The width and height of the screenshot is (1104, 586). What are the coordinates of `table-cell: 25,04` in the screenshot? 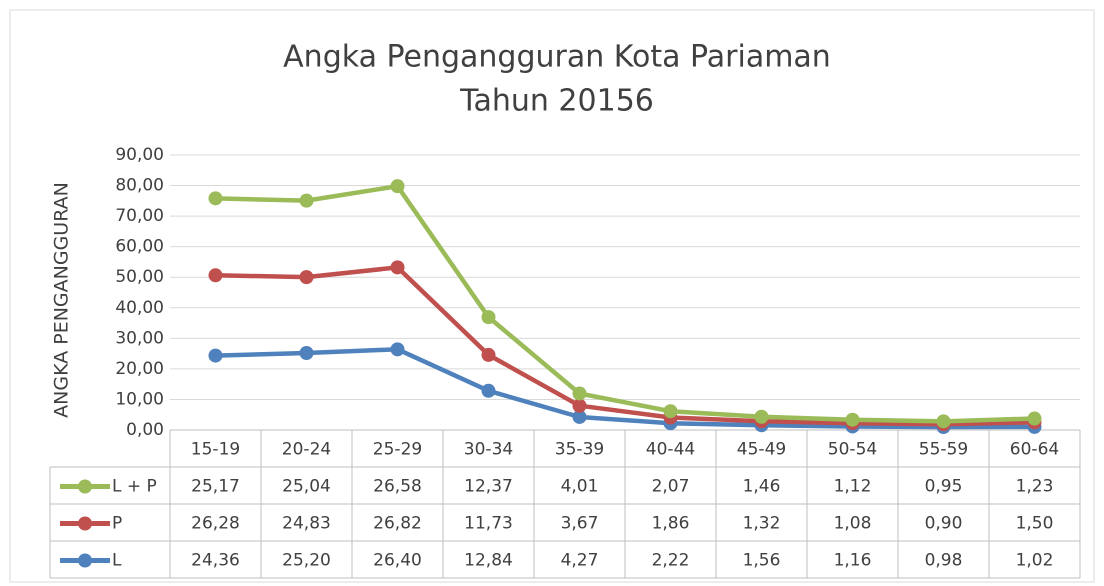 It's located at (306, 487).